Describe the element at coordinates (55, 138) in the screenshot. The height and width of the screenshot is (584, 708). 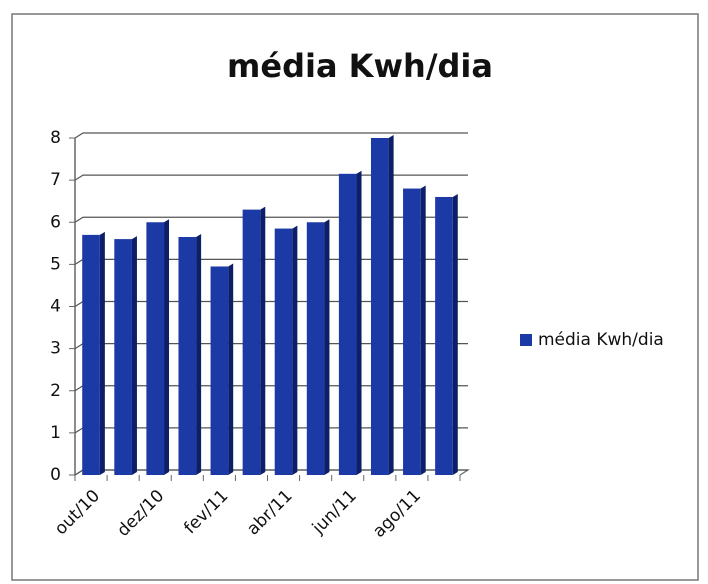
I see `y-tick-label: 8` at that location.